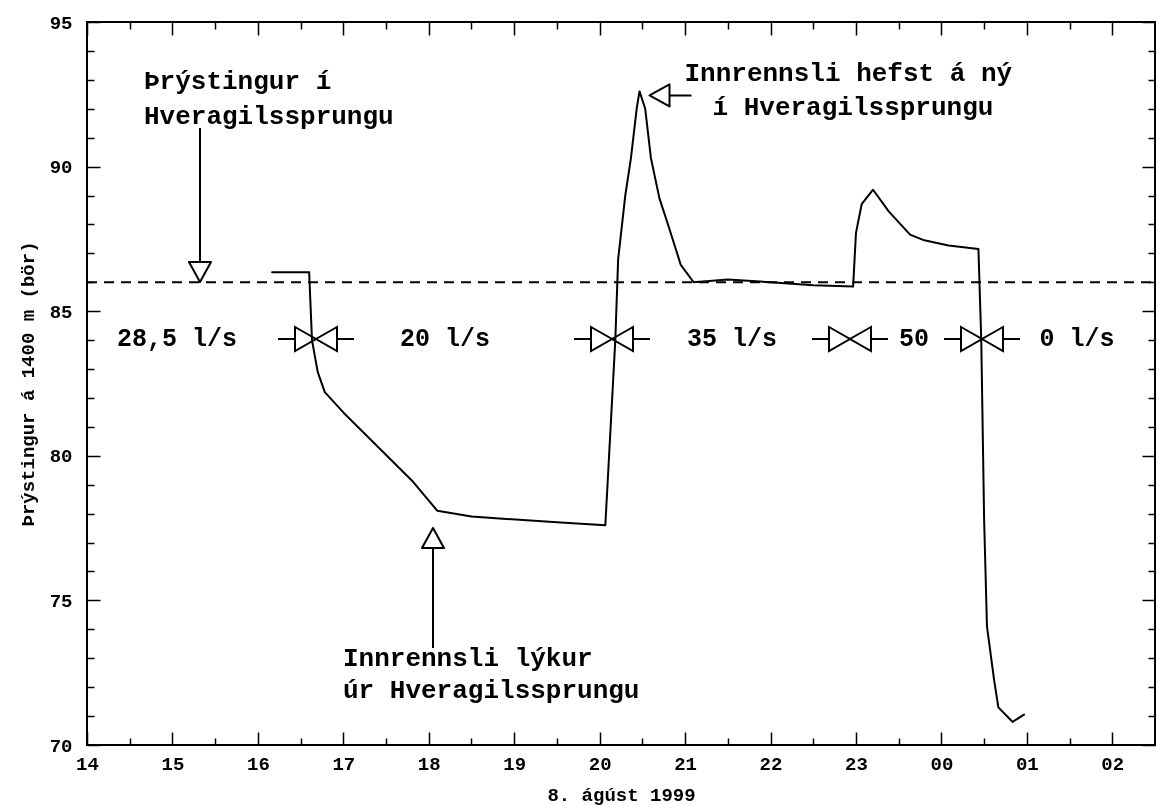  Describe the element at coordinates (848, 91) in the screenshot. I see `annotation: Innrennsli hefst á ný í Hveragilssprungu` at that location.